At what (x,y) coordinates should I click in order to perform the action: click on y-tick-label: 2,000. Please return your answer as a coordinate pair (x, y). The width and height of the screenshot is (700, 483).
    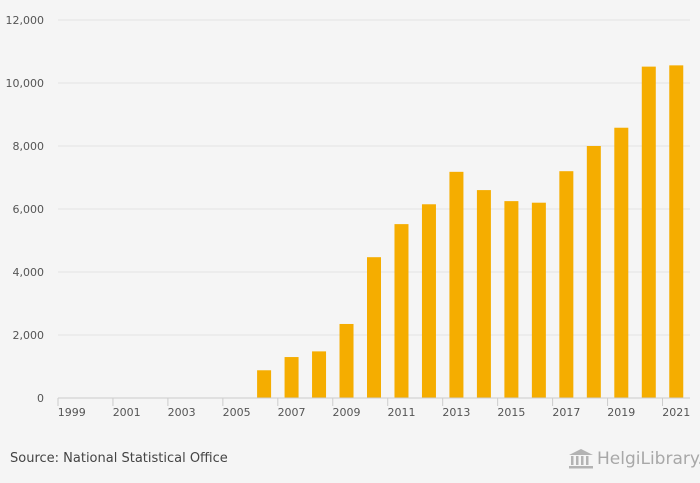
    Looking at the image, I should click on (29, 335).